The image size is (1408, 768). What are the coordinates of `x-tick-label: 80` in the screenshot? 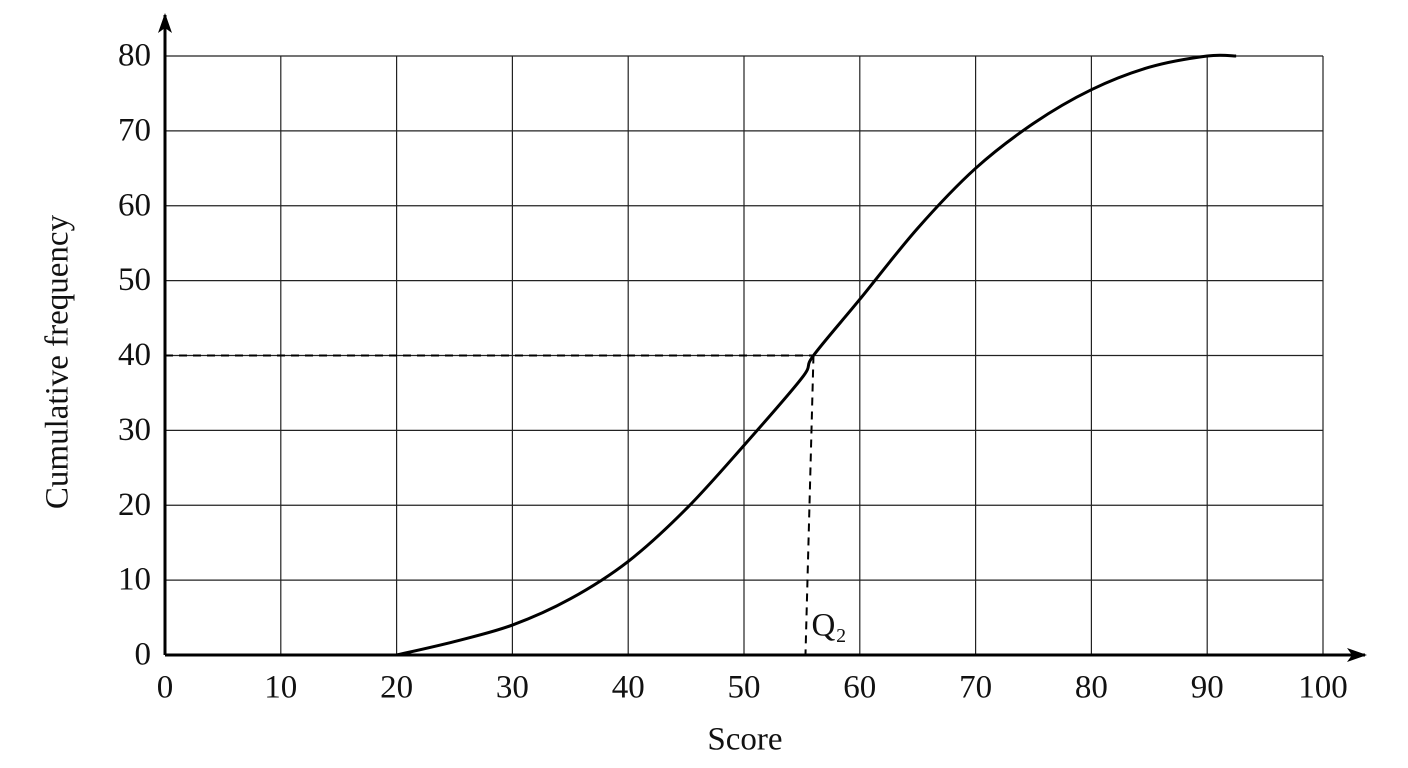 It's located at (1091, 688).